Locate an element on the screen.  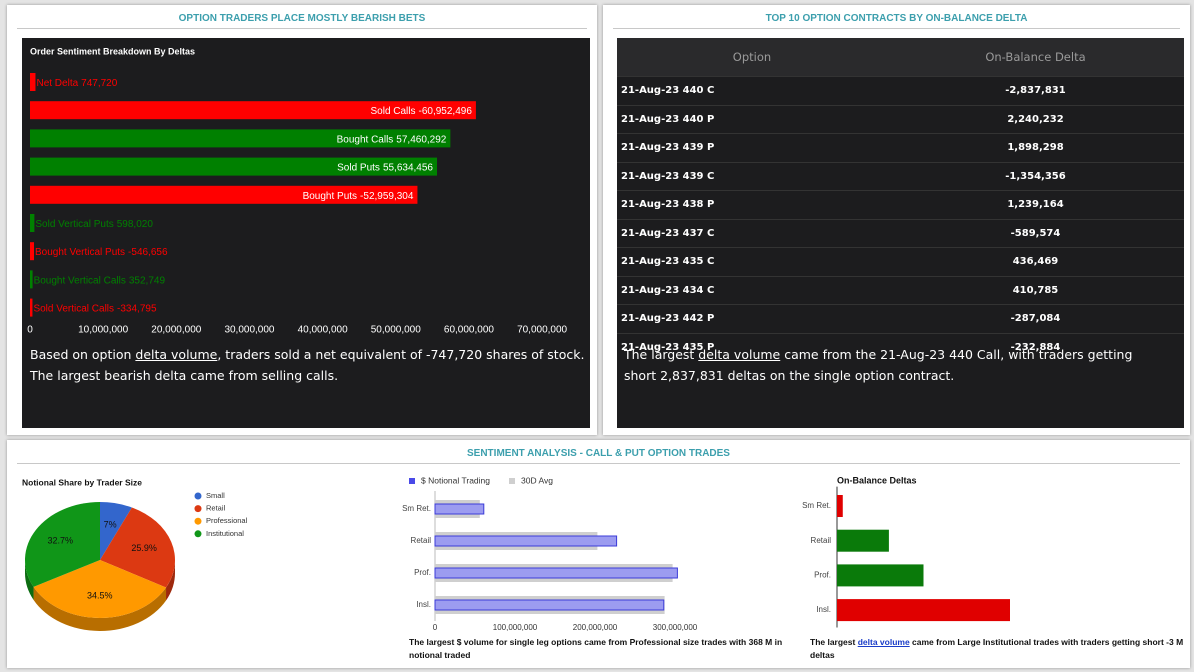
header-cell: Option is located at coordinates (752, 57).